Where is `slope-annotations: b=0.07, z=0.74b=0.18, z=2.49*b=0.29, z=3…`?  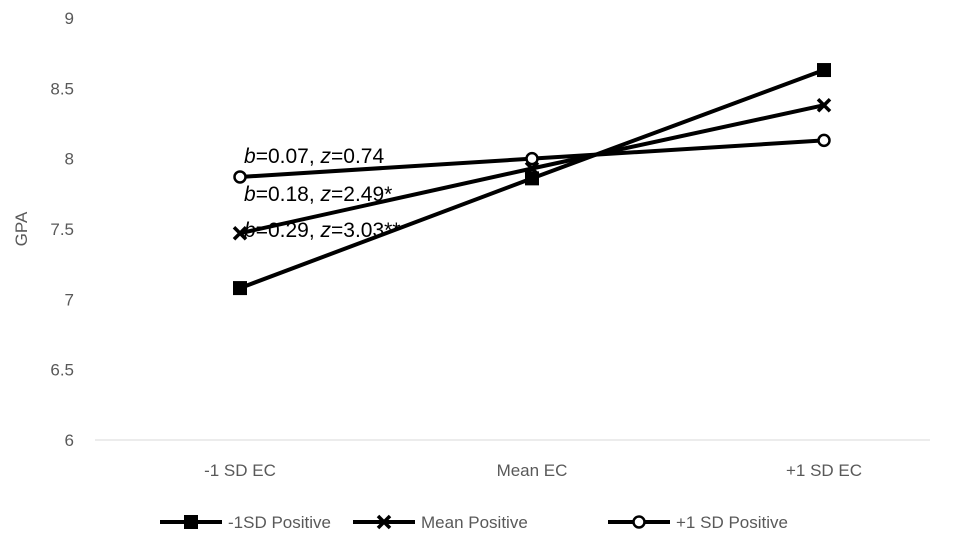
slope-annotations: b=0.07, z=0.74b=0.18, z=2.49*b=0.29, z=3… is located at coordinates (322, 193).